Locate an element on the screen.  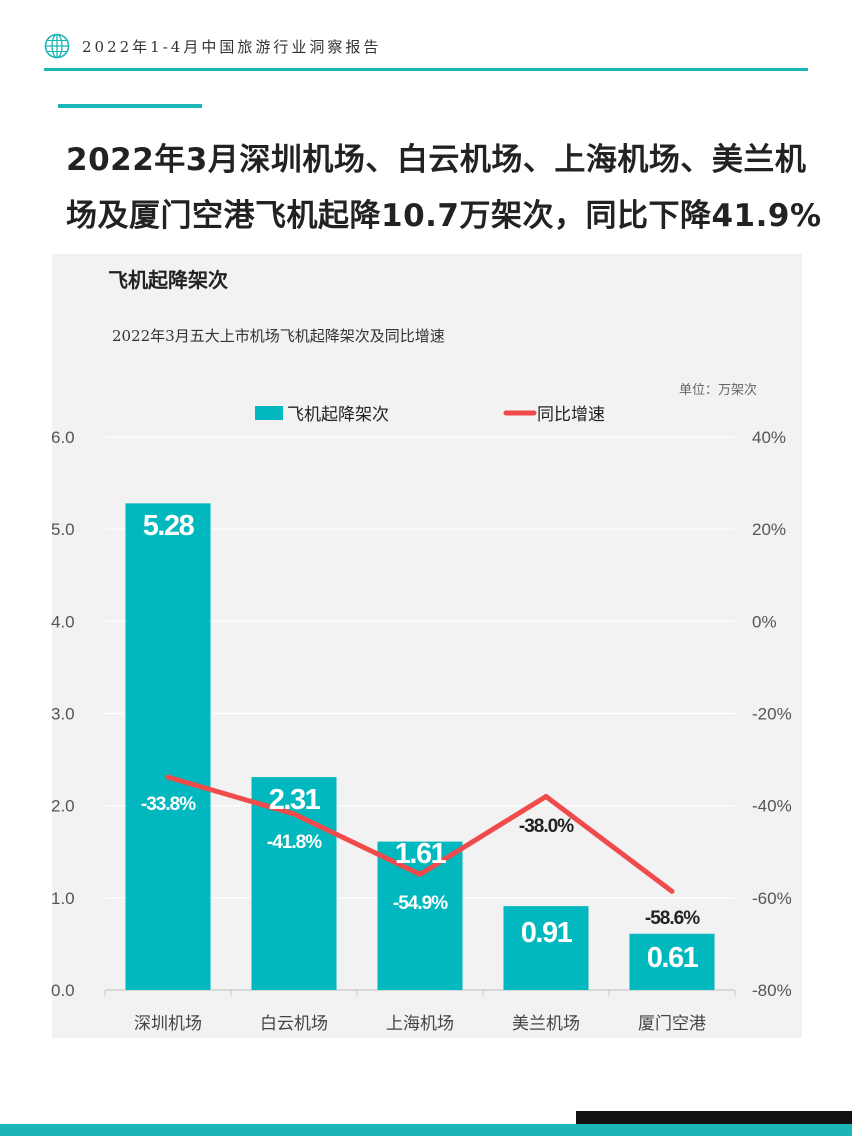
header-divider is located at coordinates (426, 69).